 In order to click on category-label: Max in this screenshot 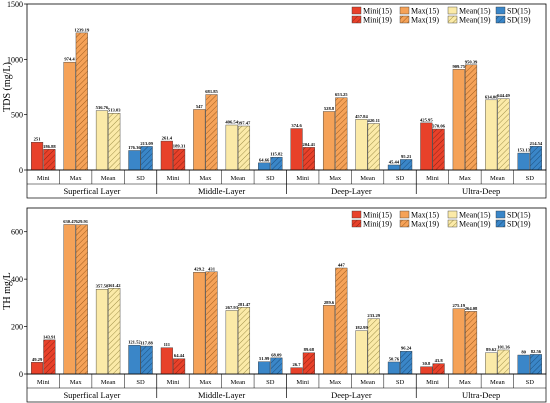, I will do `click(465, 178)`.